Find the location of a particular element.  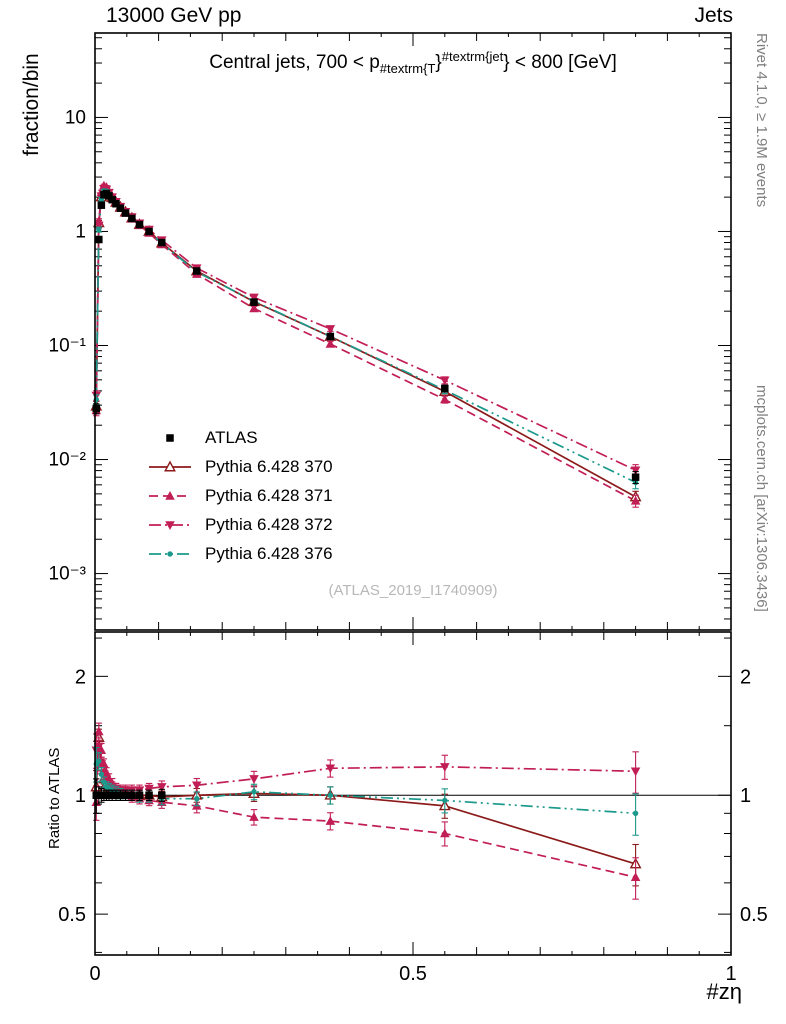

pythia-376-marker-icon is located at coordinates (170, 553).